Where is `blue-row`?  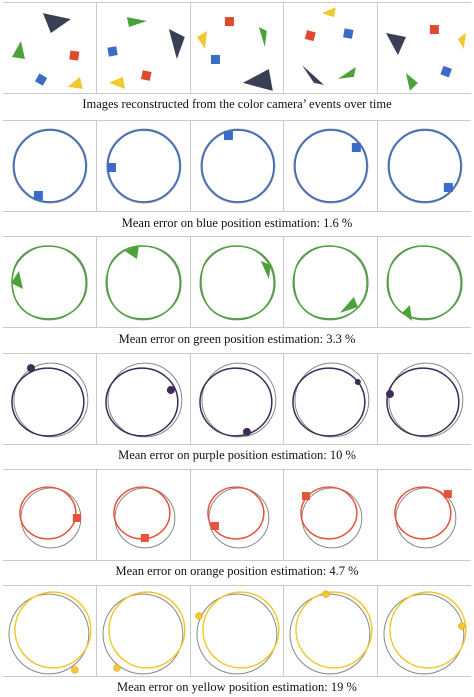 blue-row is located at coordinates (237, 166).